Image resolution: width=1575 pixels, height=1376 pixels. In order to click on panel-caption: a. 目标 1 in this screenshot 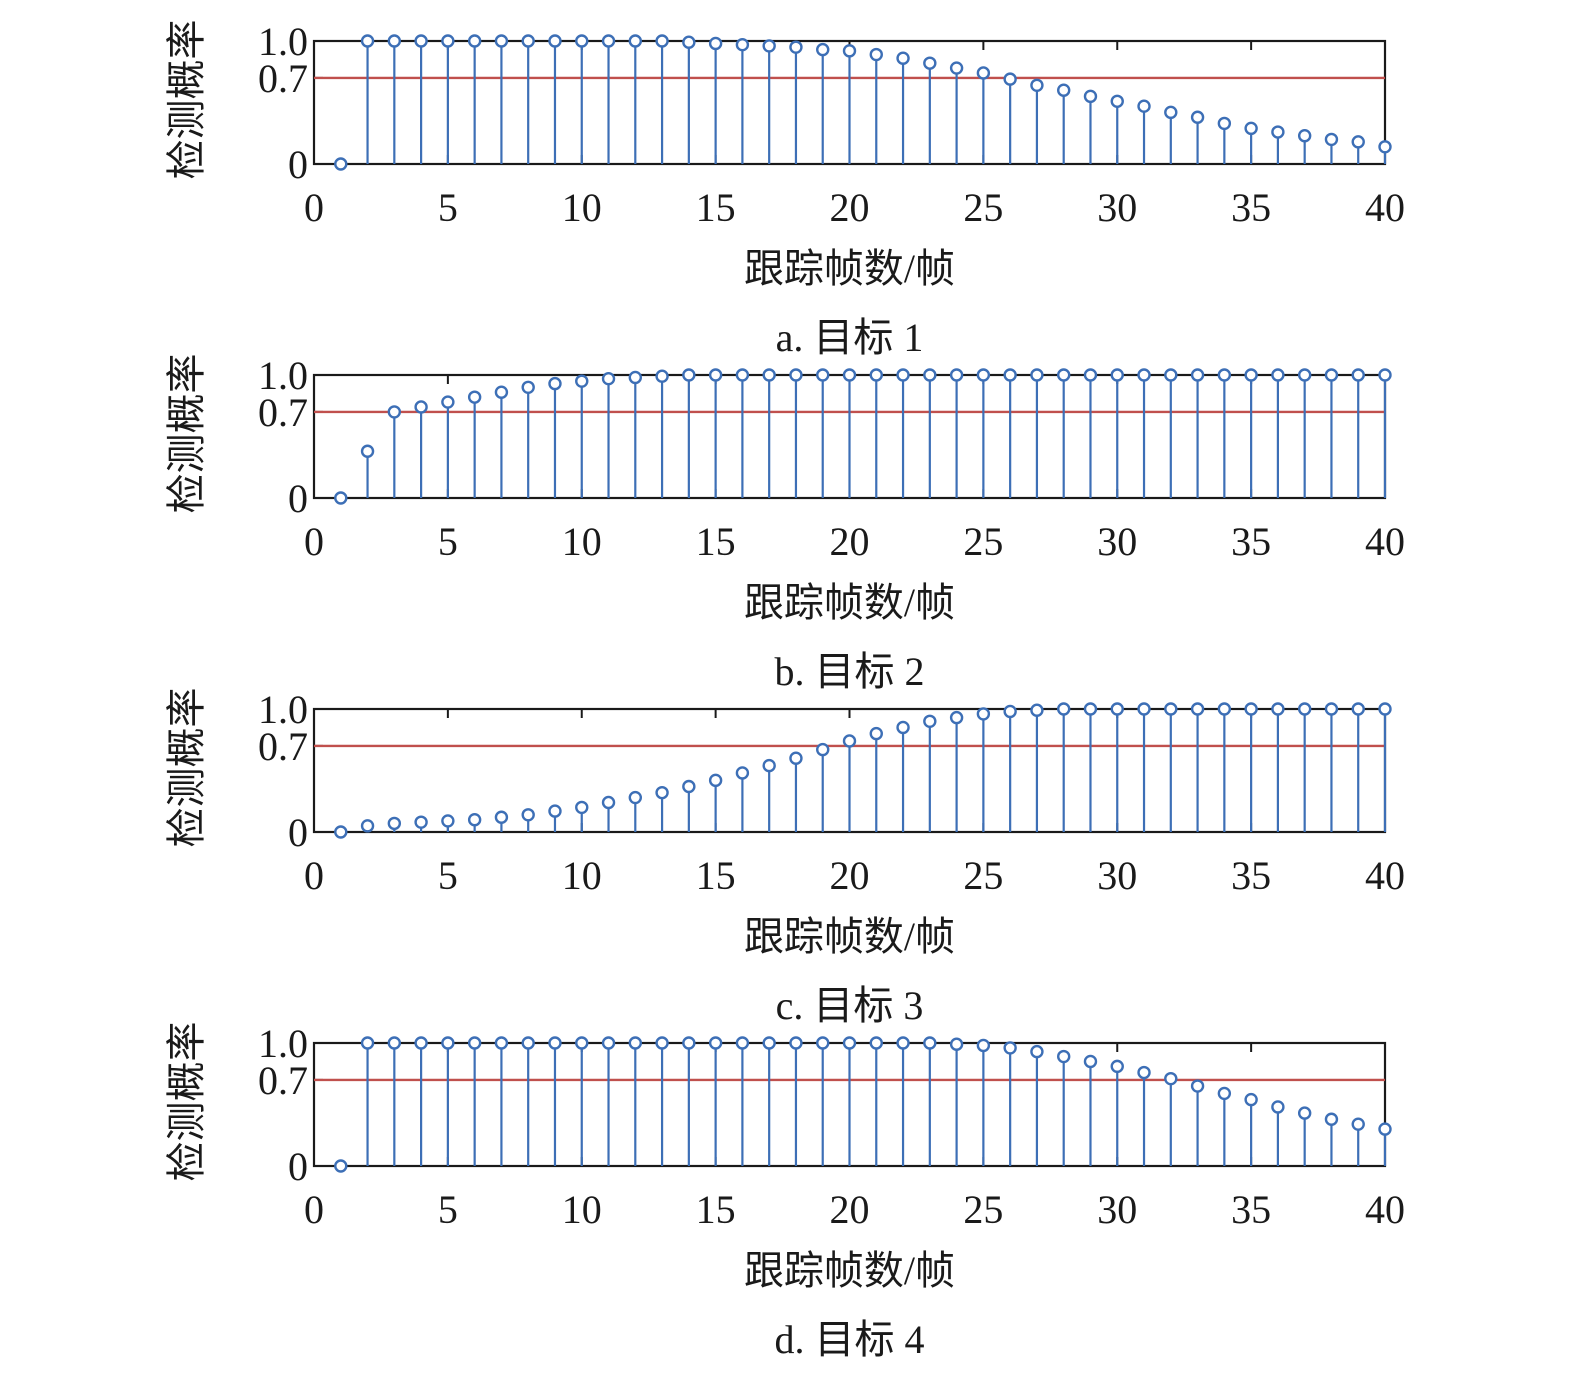, I will do `click(850, 337)`.